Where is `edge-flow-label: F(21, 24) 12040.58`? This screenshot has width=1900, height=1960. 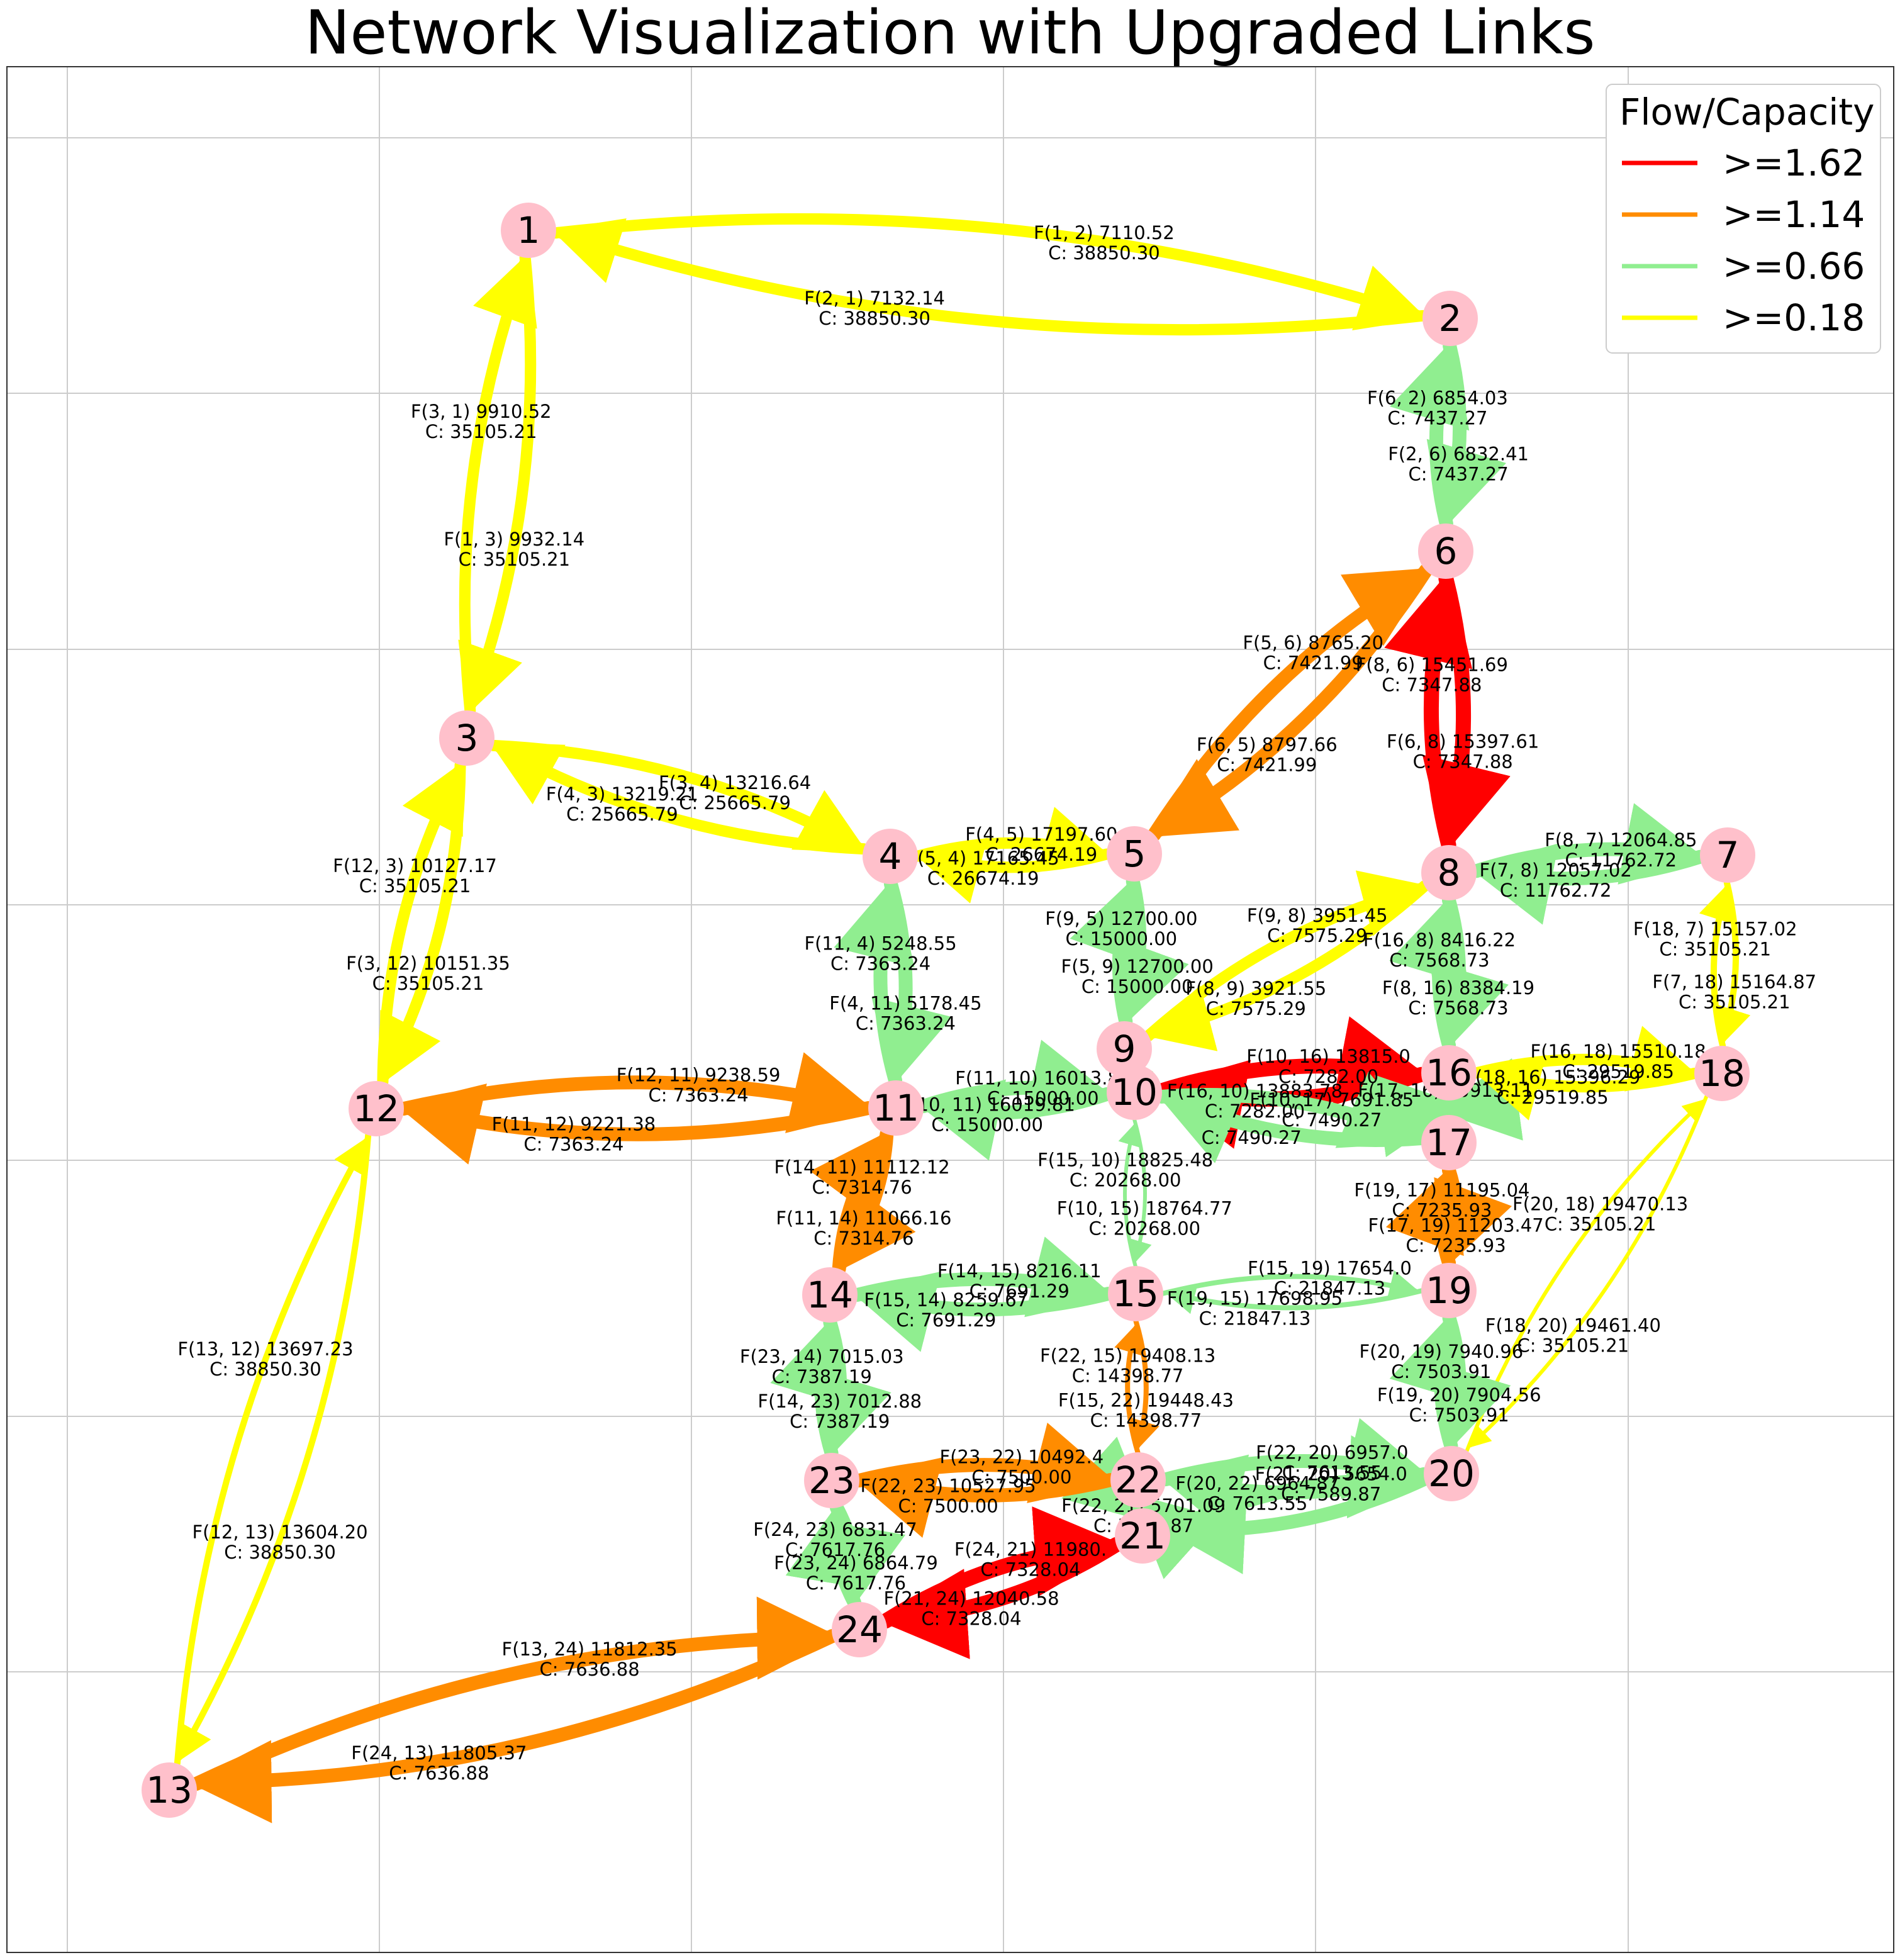
edge-flow-label: F(21, 24) 12040.58 is located at coordinates (971, 1599).